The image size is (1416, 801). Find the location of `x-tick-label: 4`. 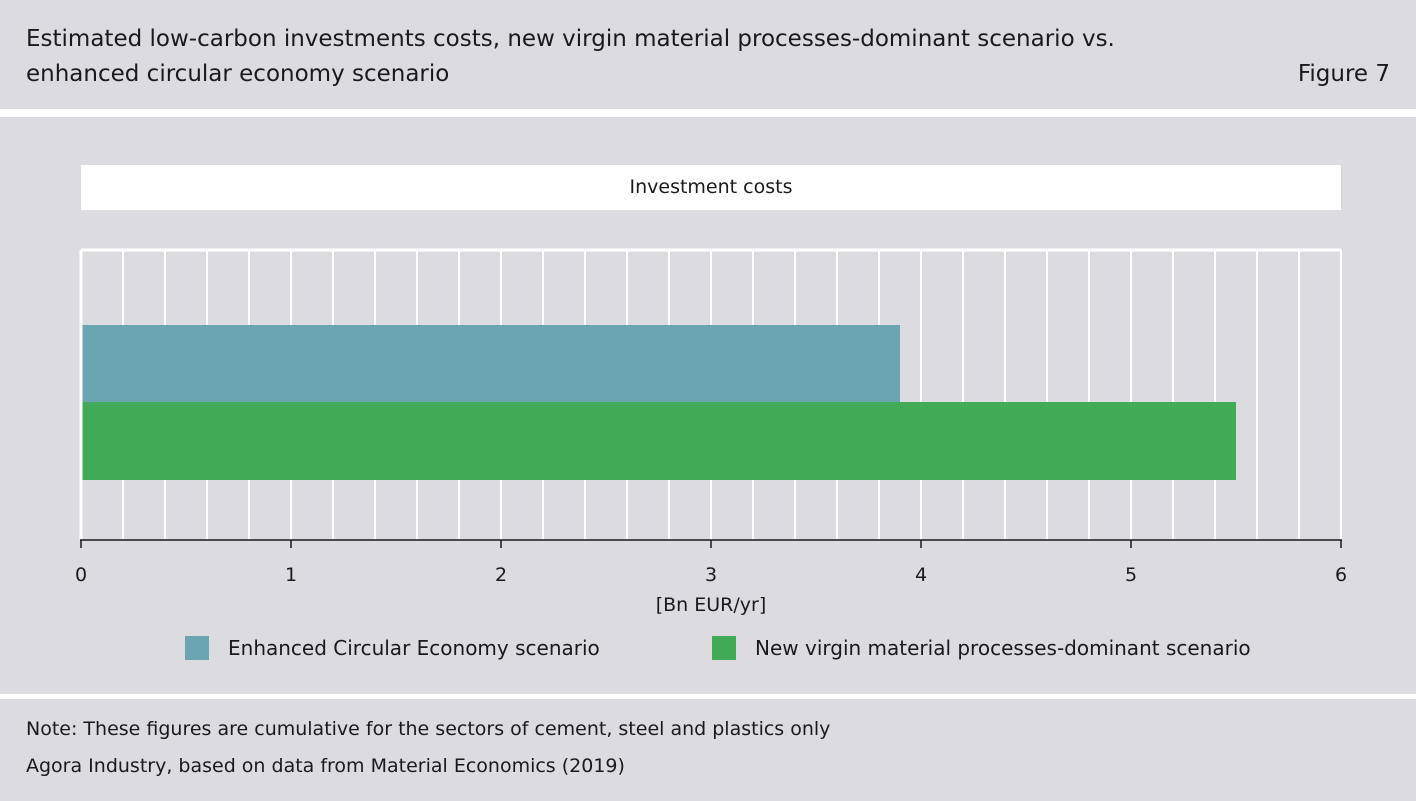

x-tick-label: 4 is located at coordinates (921, 575).